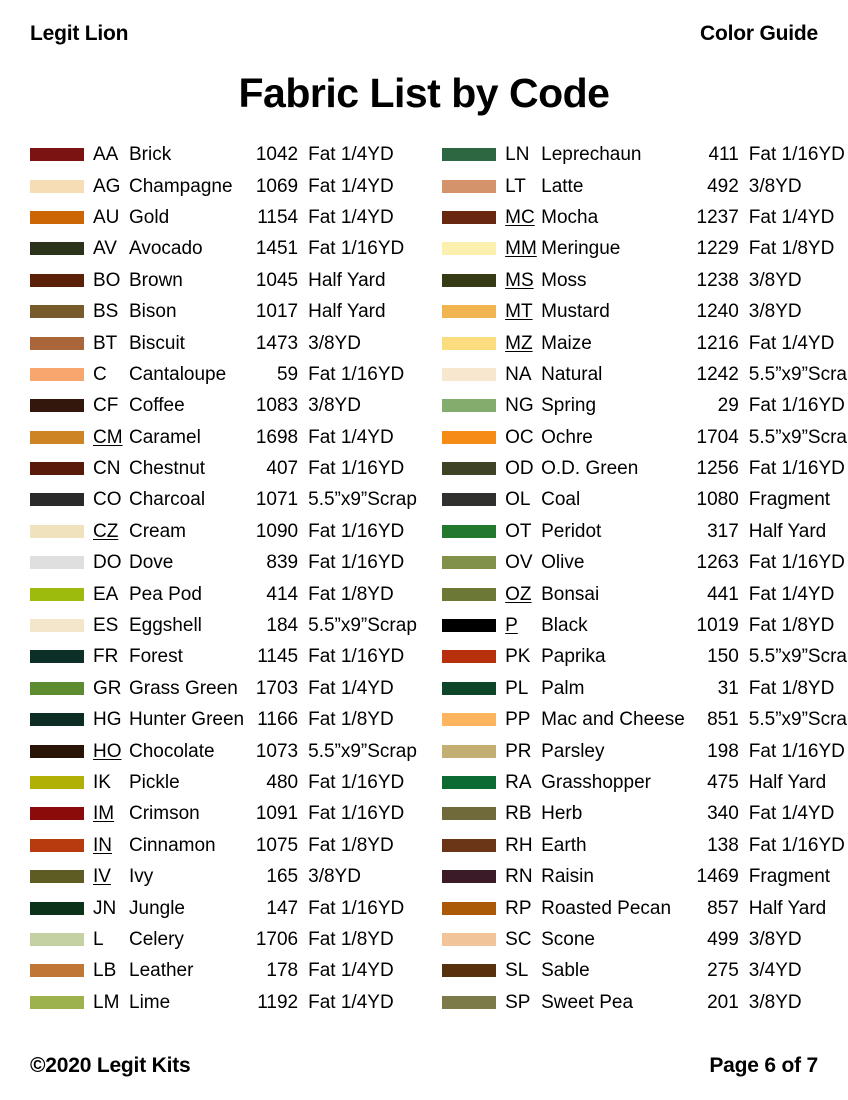 This screenshot has width=848, height=1100. What do you see at coordinates (518, 1002) in the screenshot?
I see `fabric-code: SP` at bounding box center [518, 1002].